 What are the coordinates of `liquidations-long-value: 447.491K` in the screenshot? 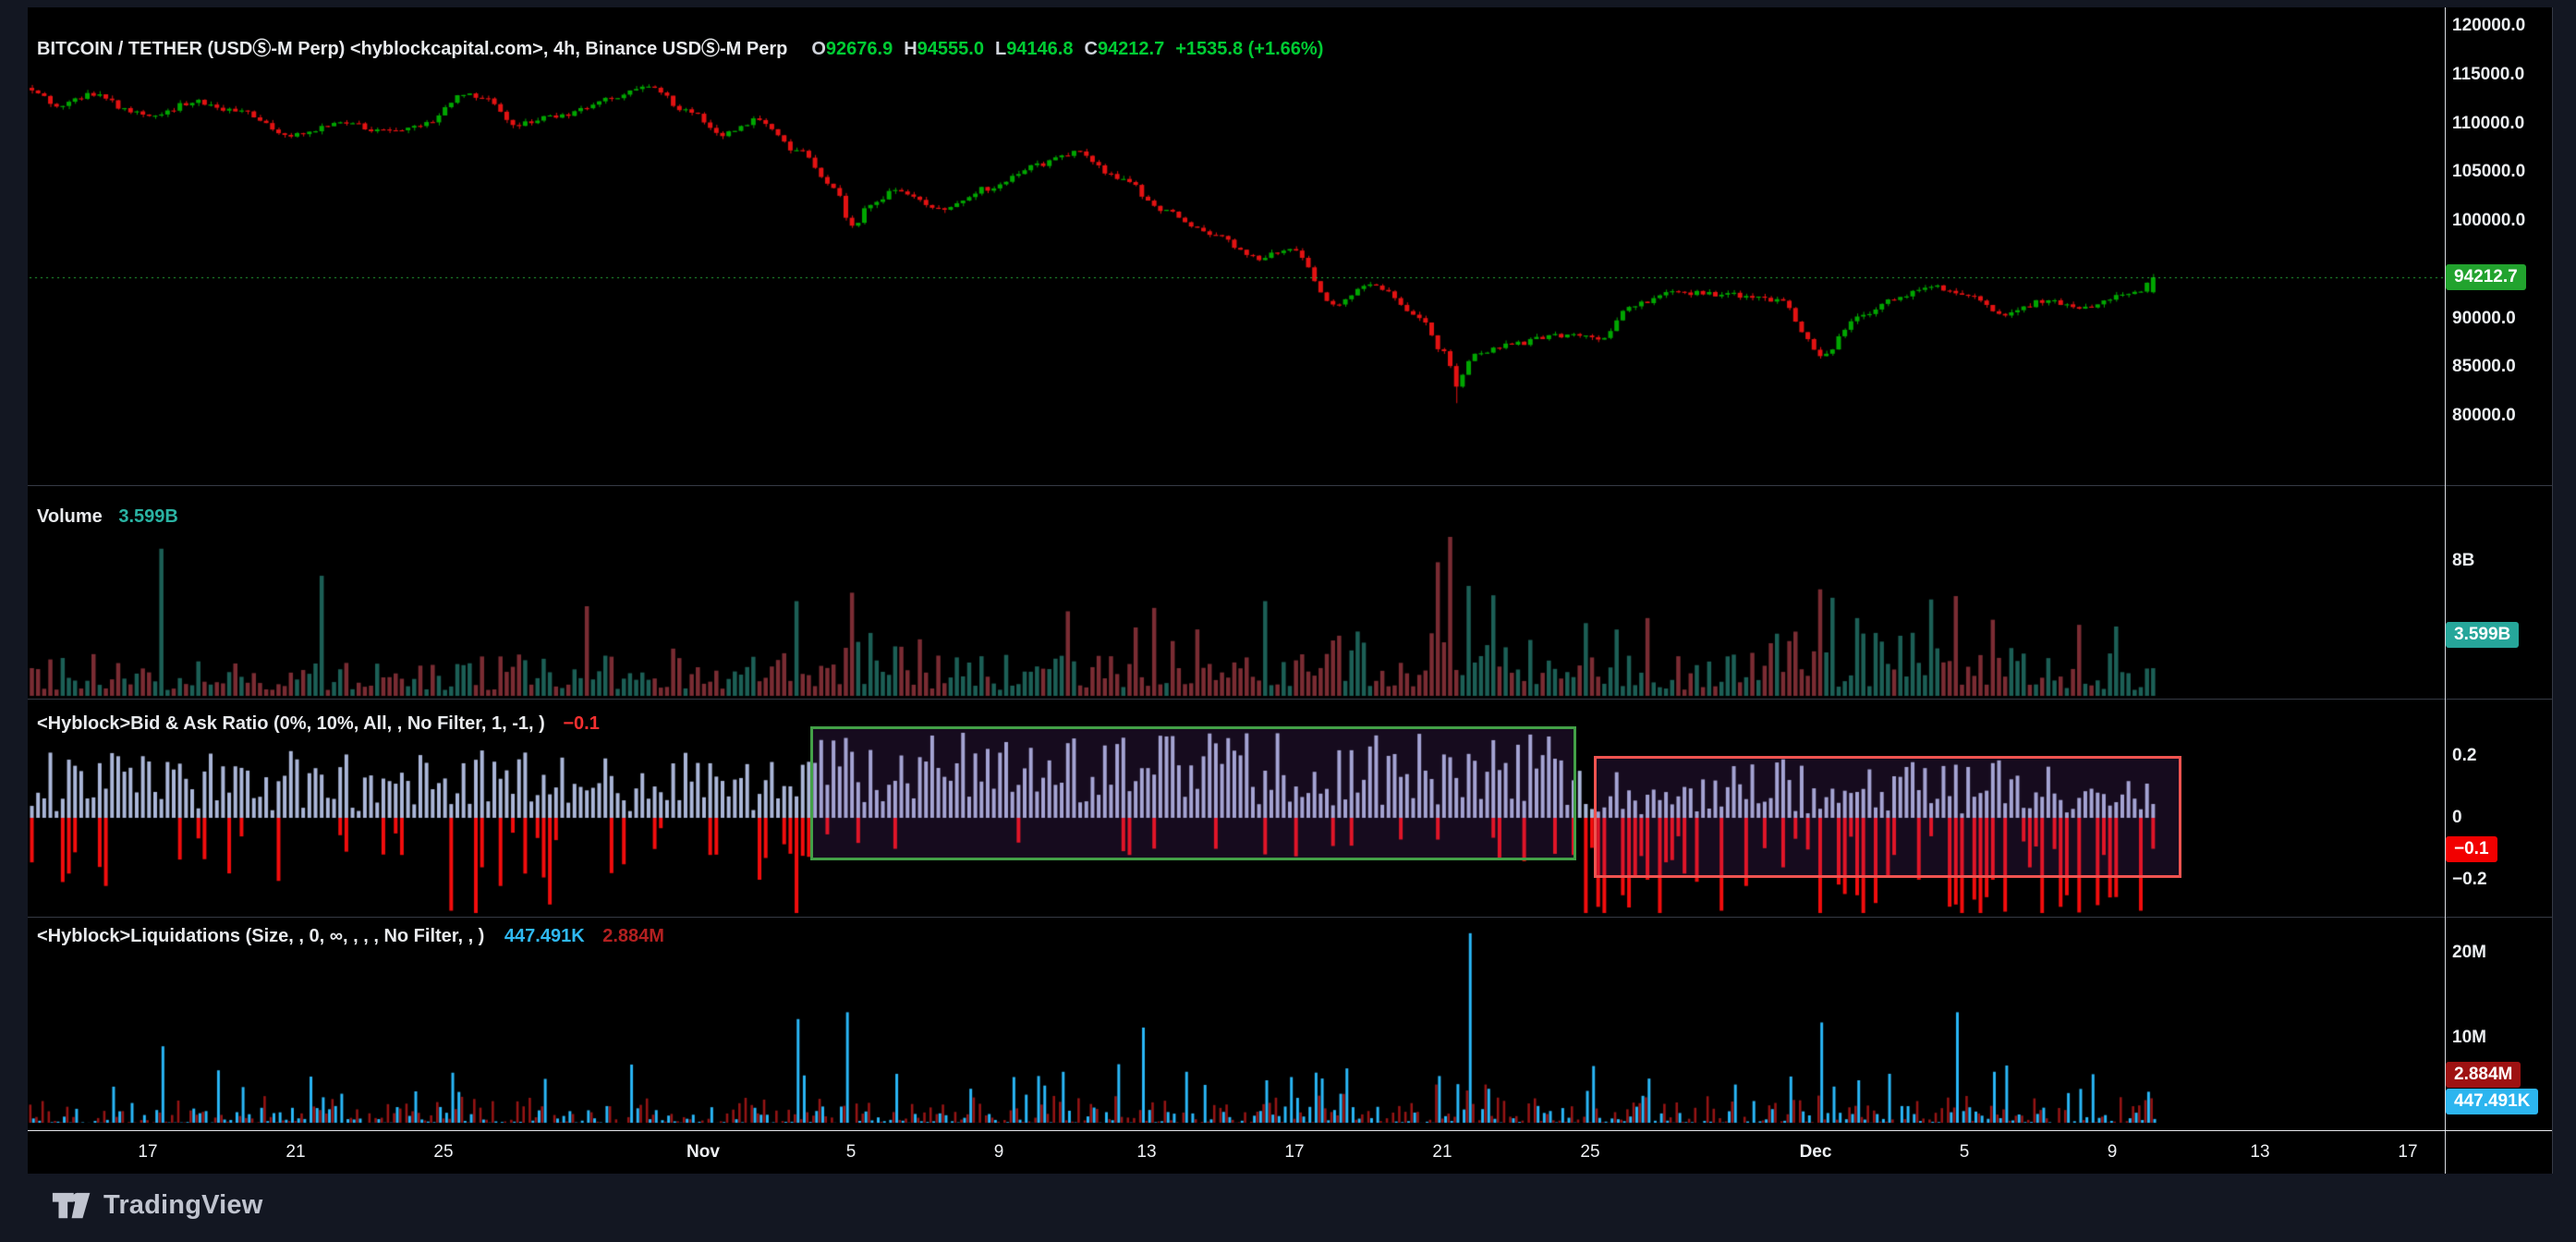 It's located at (544, 936).